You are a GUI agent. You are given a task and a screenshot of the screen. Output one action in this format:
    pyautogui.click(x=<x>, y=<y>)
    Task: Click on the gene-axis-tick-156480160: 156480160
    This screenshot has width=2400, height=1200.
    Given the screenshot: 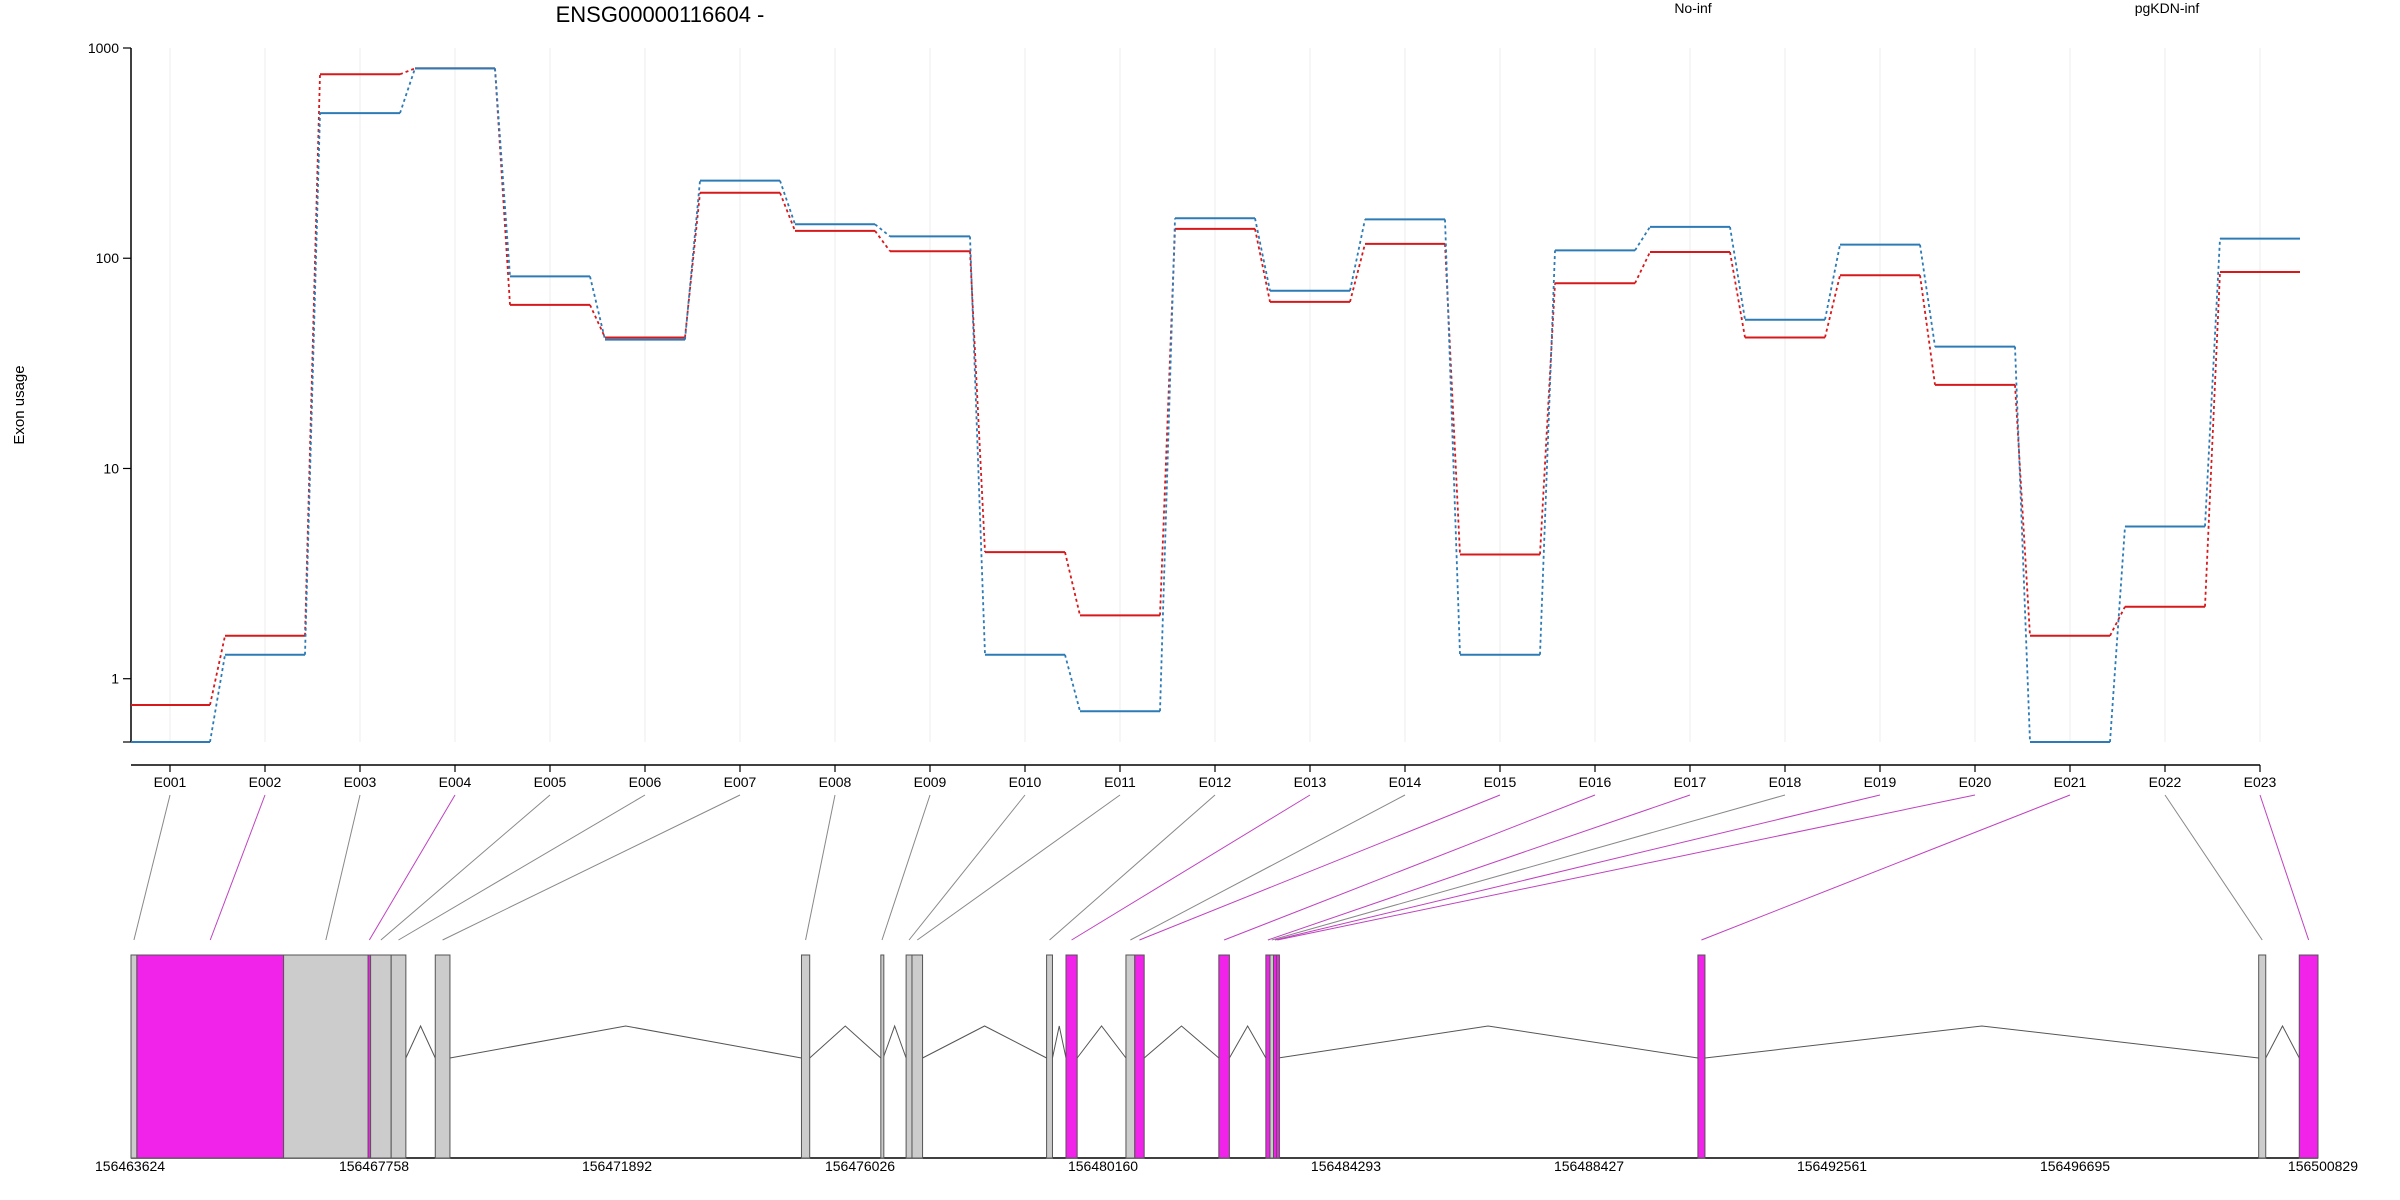 What is the action you would take?
    pyautogui.click(x=1103, y=1166)
    